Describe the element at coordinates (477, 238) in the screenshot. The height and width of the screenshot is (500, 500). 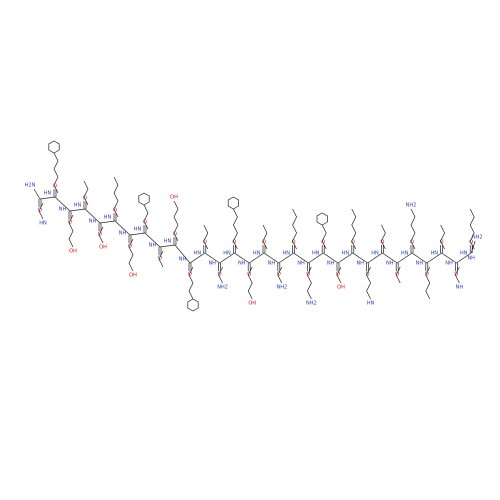
I see `c-terminus-label: NH2` at that location.